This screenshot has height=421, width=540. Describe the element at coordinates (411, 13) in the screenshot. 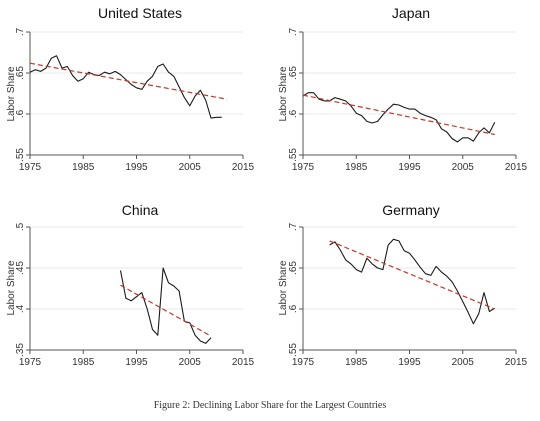

I see `panel-title: Japan` at that location.